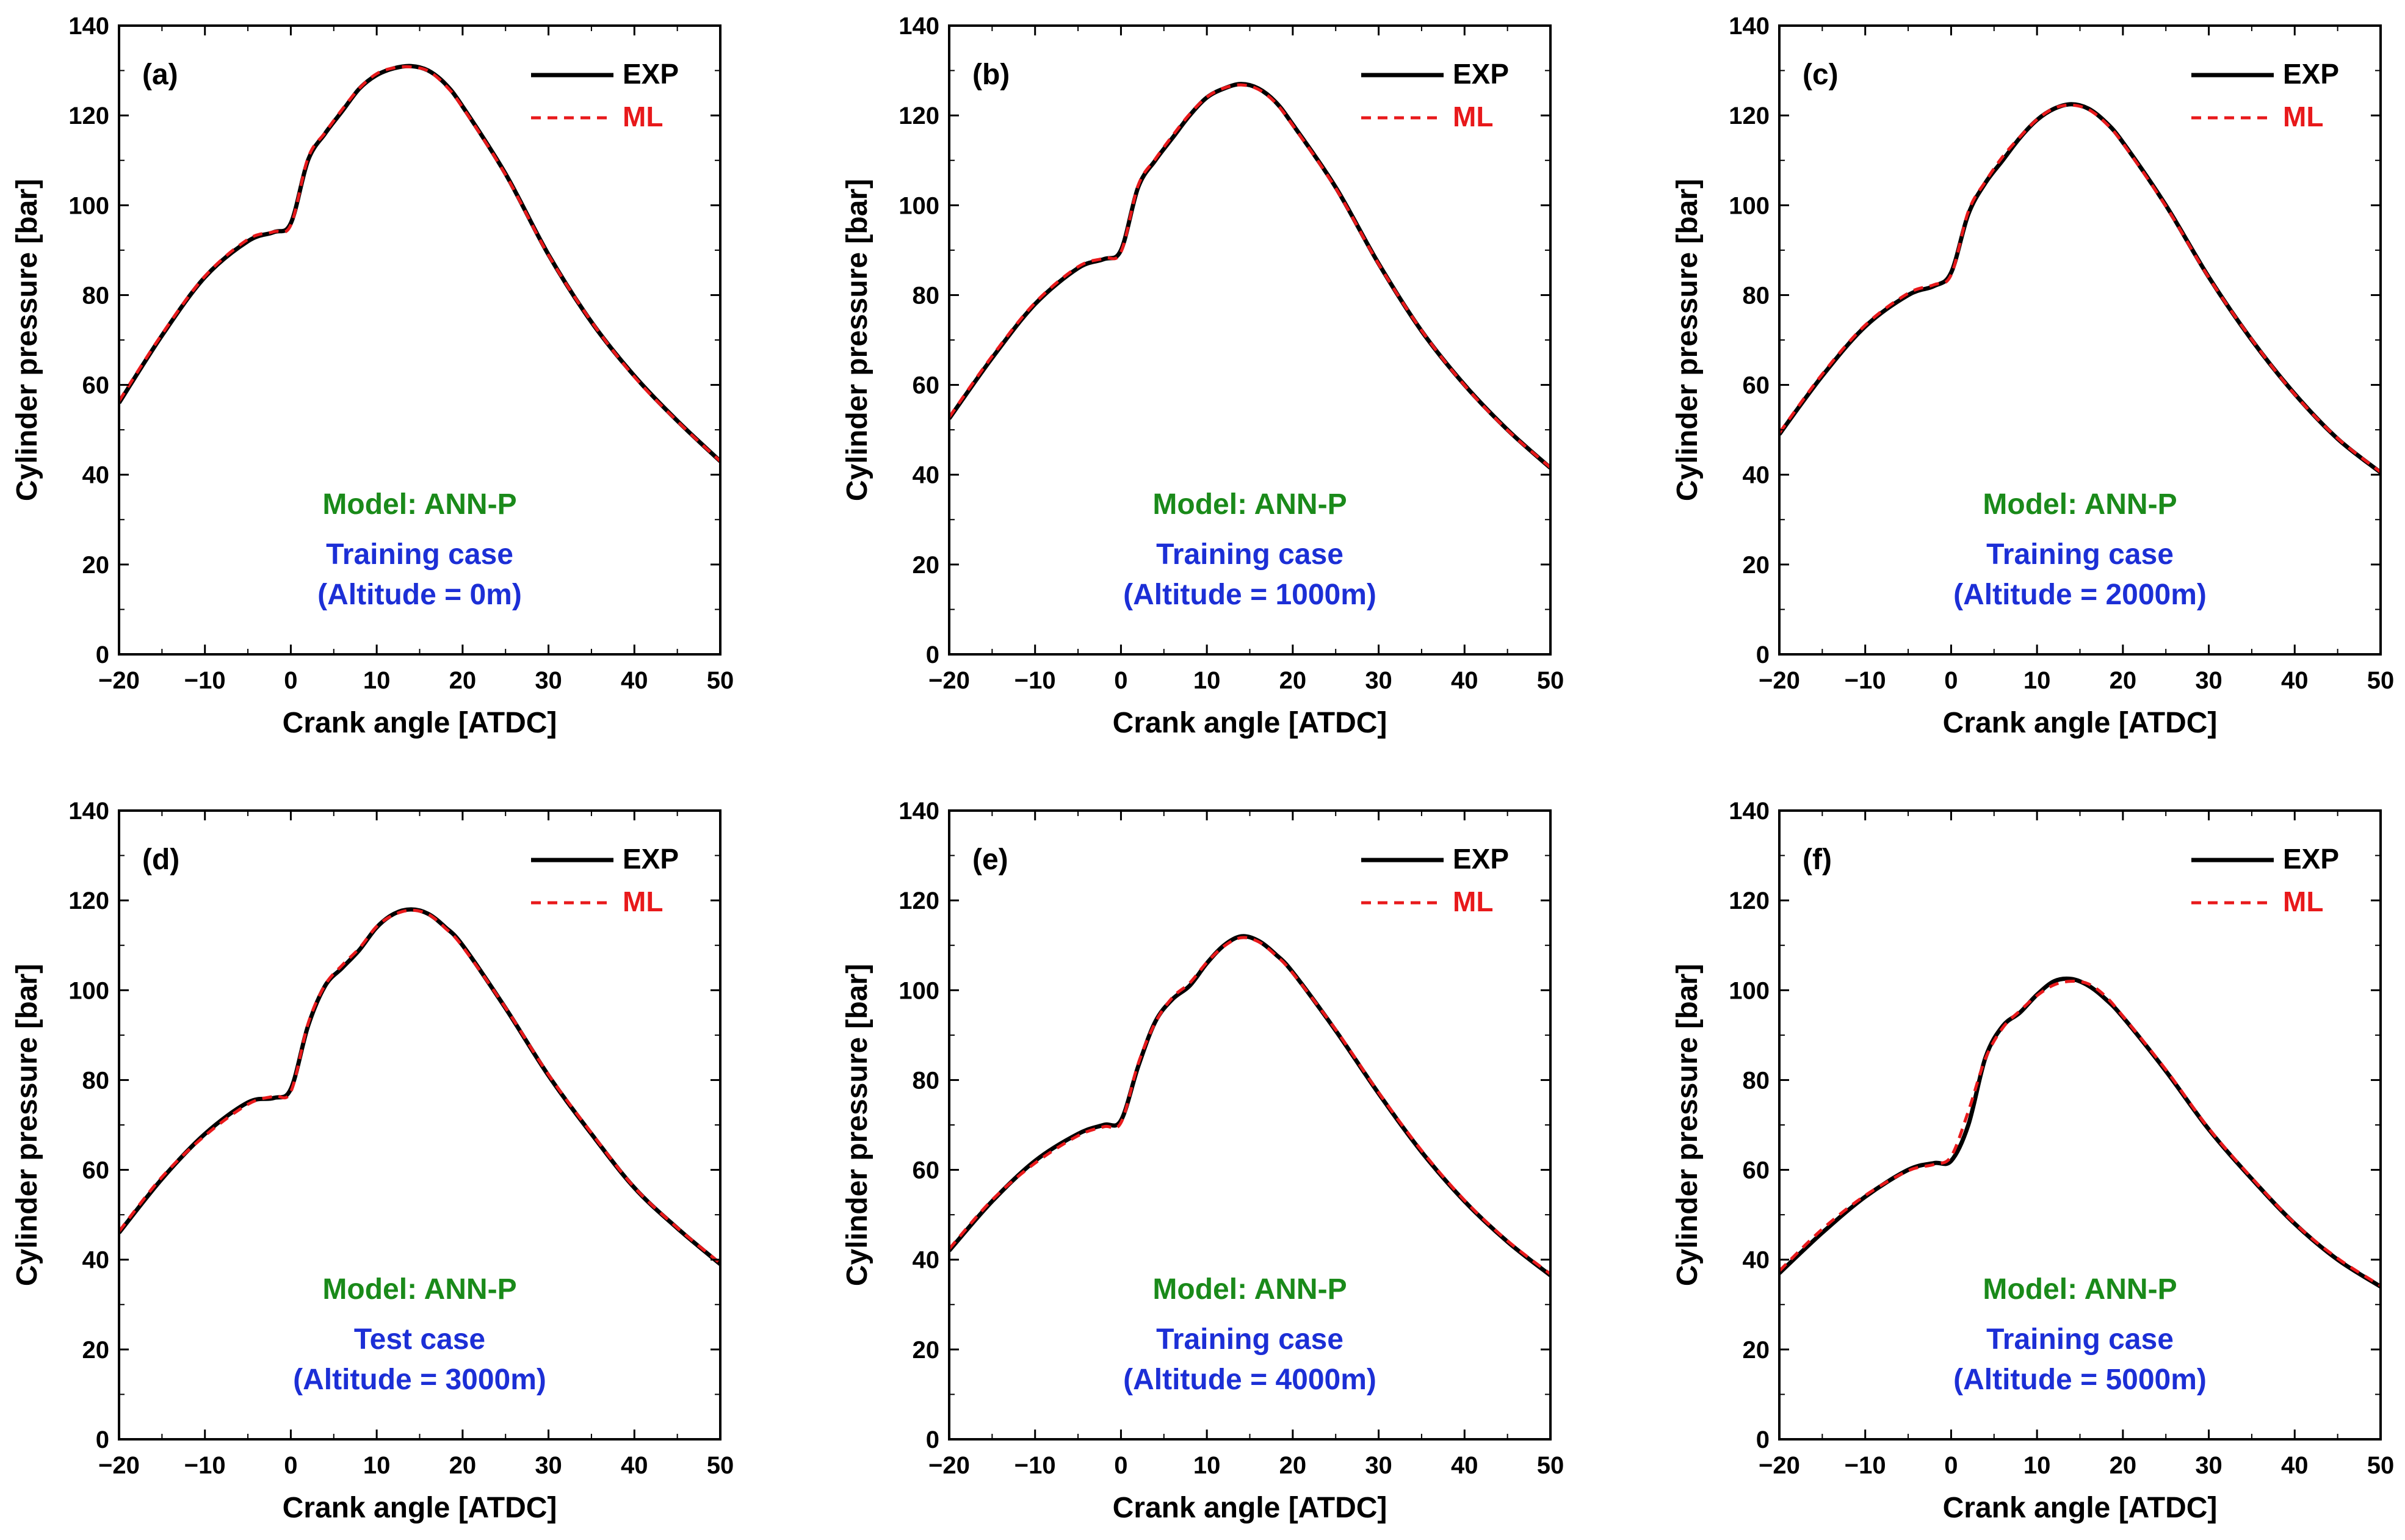 The width and height of the screenshot is (2405, 1540). I want to click on panel-label: (d), so click(160, 860).